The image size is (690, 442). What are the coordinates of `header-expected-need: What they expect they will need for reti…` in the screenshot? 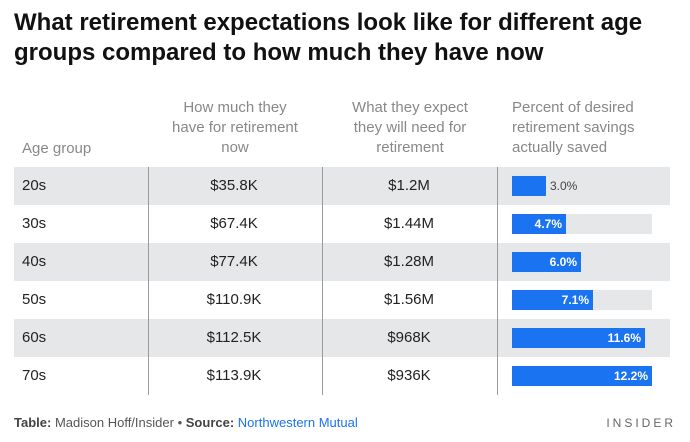 It's located at (410, 128).